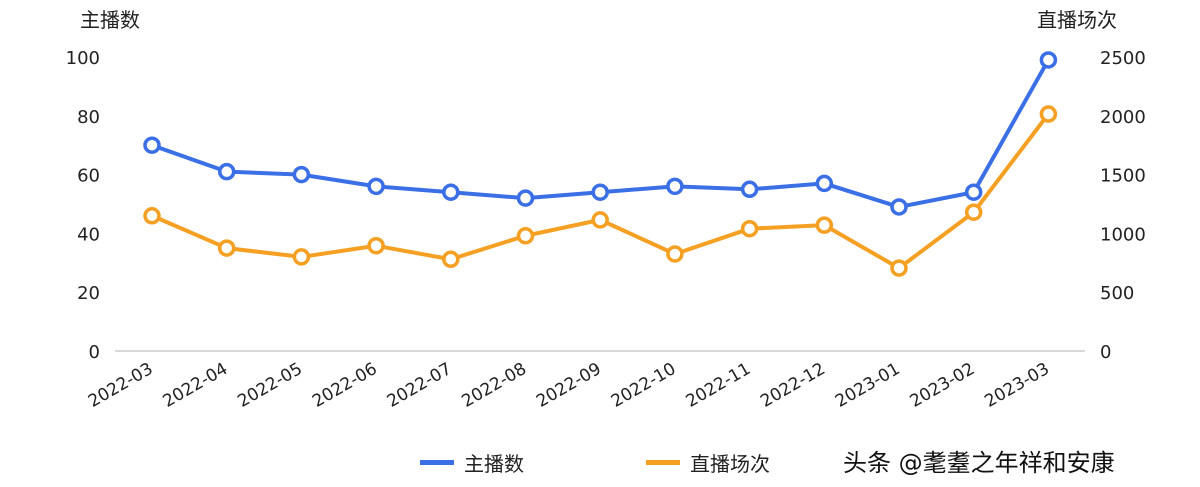  Describe the element at coordinates (1123, 117) in the screenshot. I see `right-tick-label: 2000` at that location.